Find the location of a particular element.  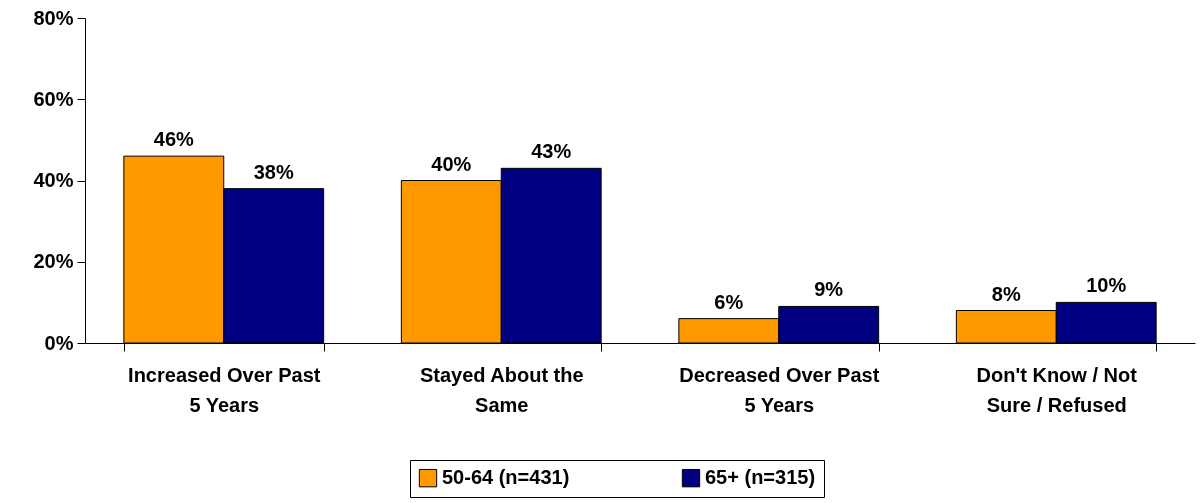

y-tick-label: 60% is located at coordinates (53, 98).